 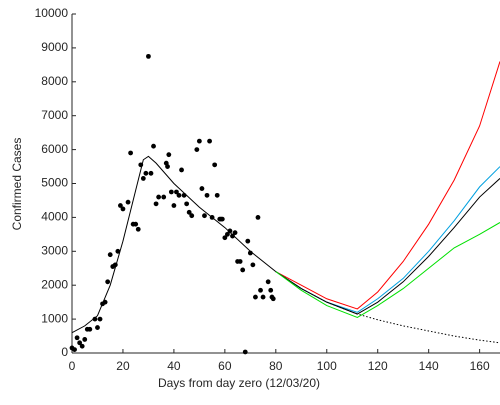 I want to click on y-tick-label: 10000, so click(x=52, y=13).